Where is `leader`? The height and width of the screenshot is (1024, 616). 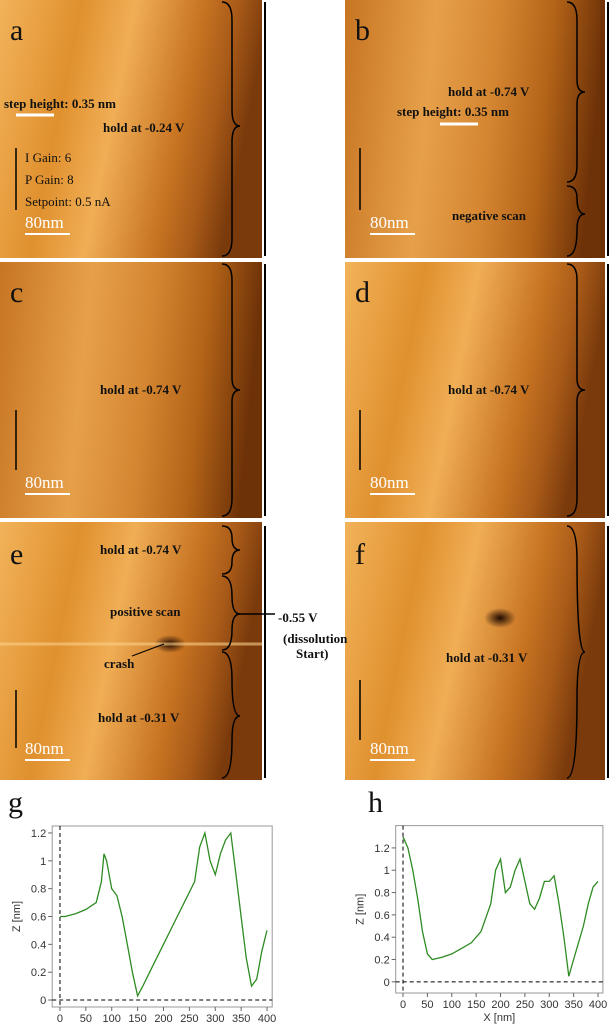 leader is located at coordinates (148, 650).